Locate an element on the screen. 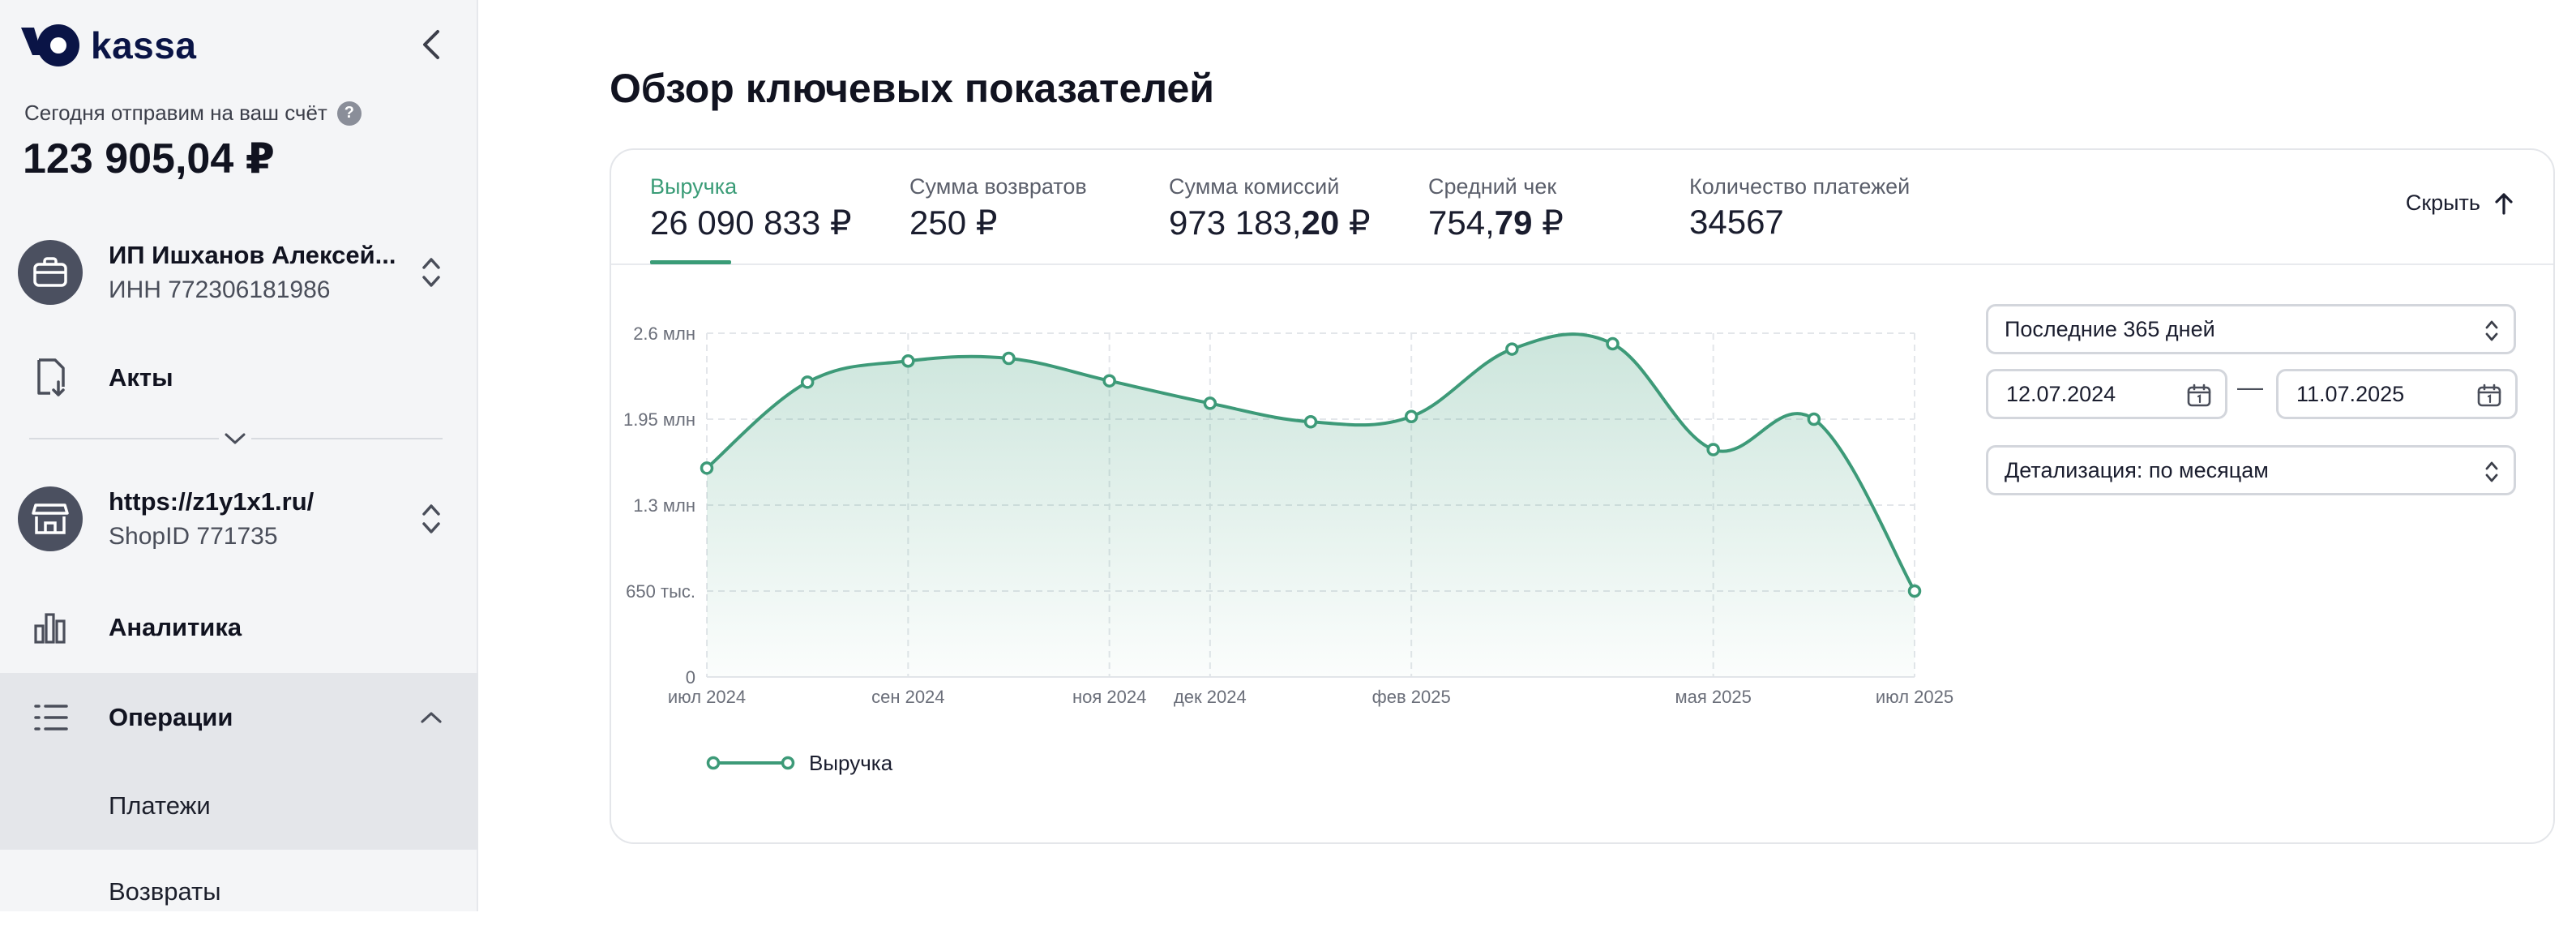 Image resolution: width=2576 pixels, height=934 pixels. shop-switcher: https://z1y1x1.ru/ ShopID 771735 is located at coordinates (239, 519).